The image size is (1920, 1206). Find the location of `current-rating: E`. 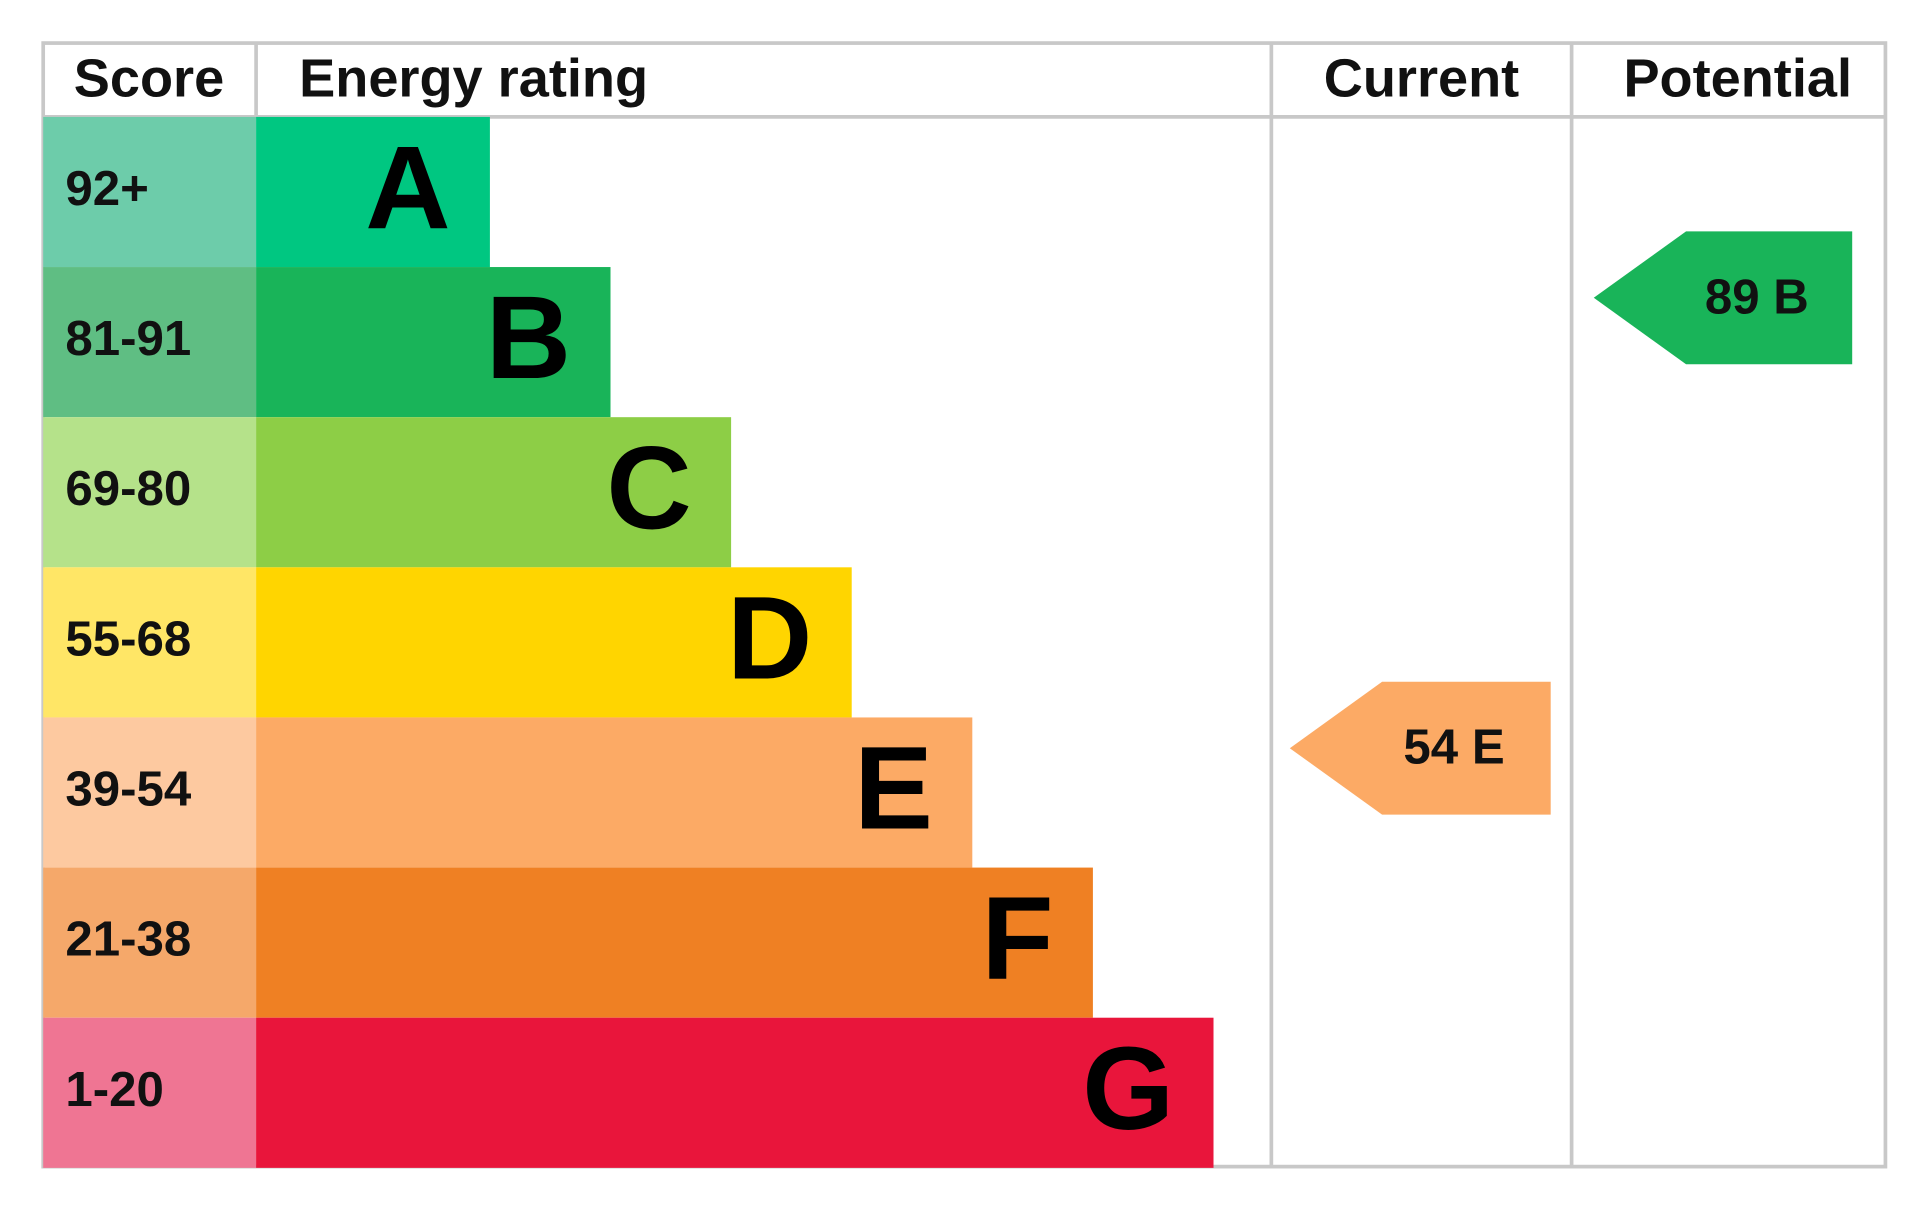

current-rating: E is located at coordinates (1488, 747).